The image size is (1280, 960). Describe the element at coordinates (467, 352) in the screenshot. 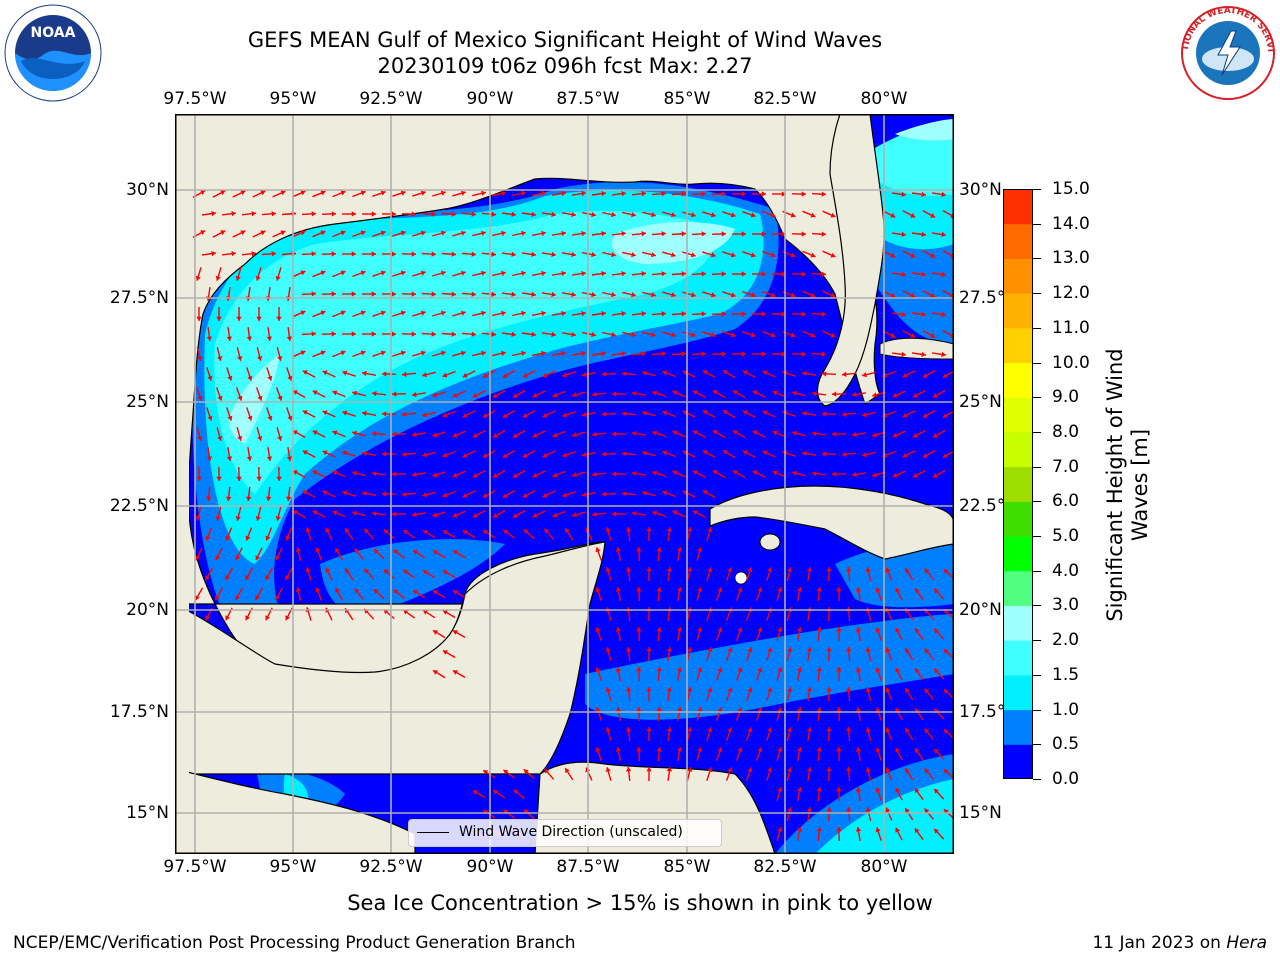

I see `wave-band-1p5` at that location.